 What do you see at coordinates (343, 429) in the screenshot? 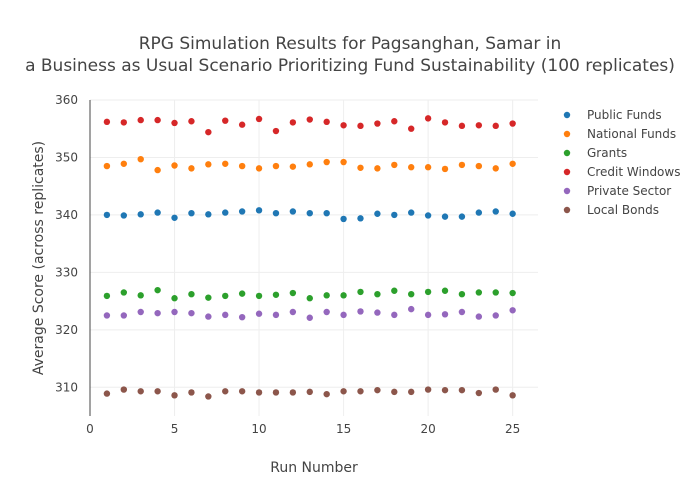
I see `x-tick-label: 15` at bounding box center [343, 429].